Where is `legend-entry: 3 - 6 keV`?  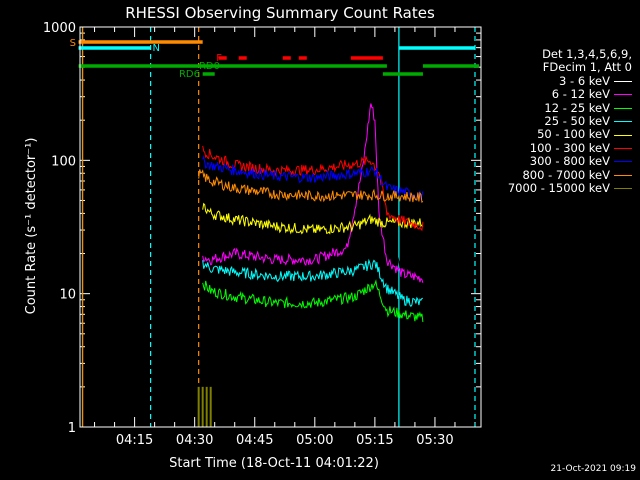
legend-entry: 3 - 6 keV is located at coordinates (557, 80).